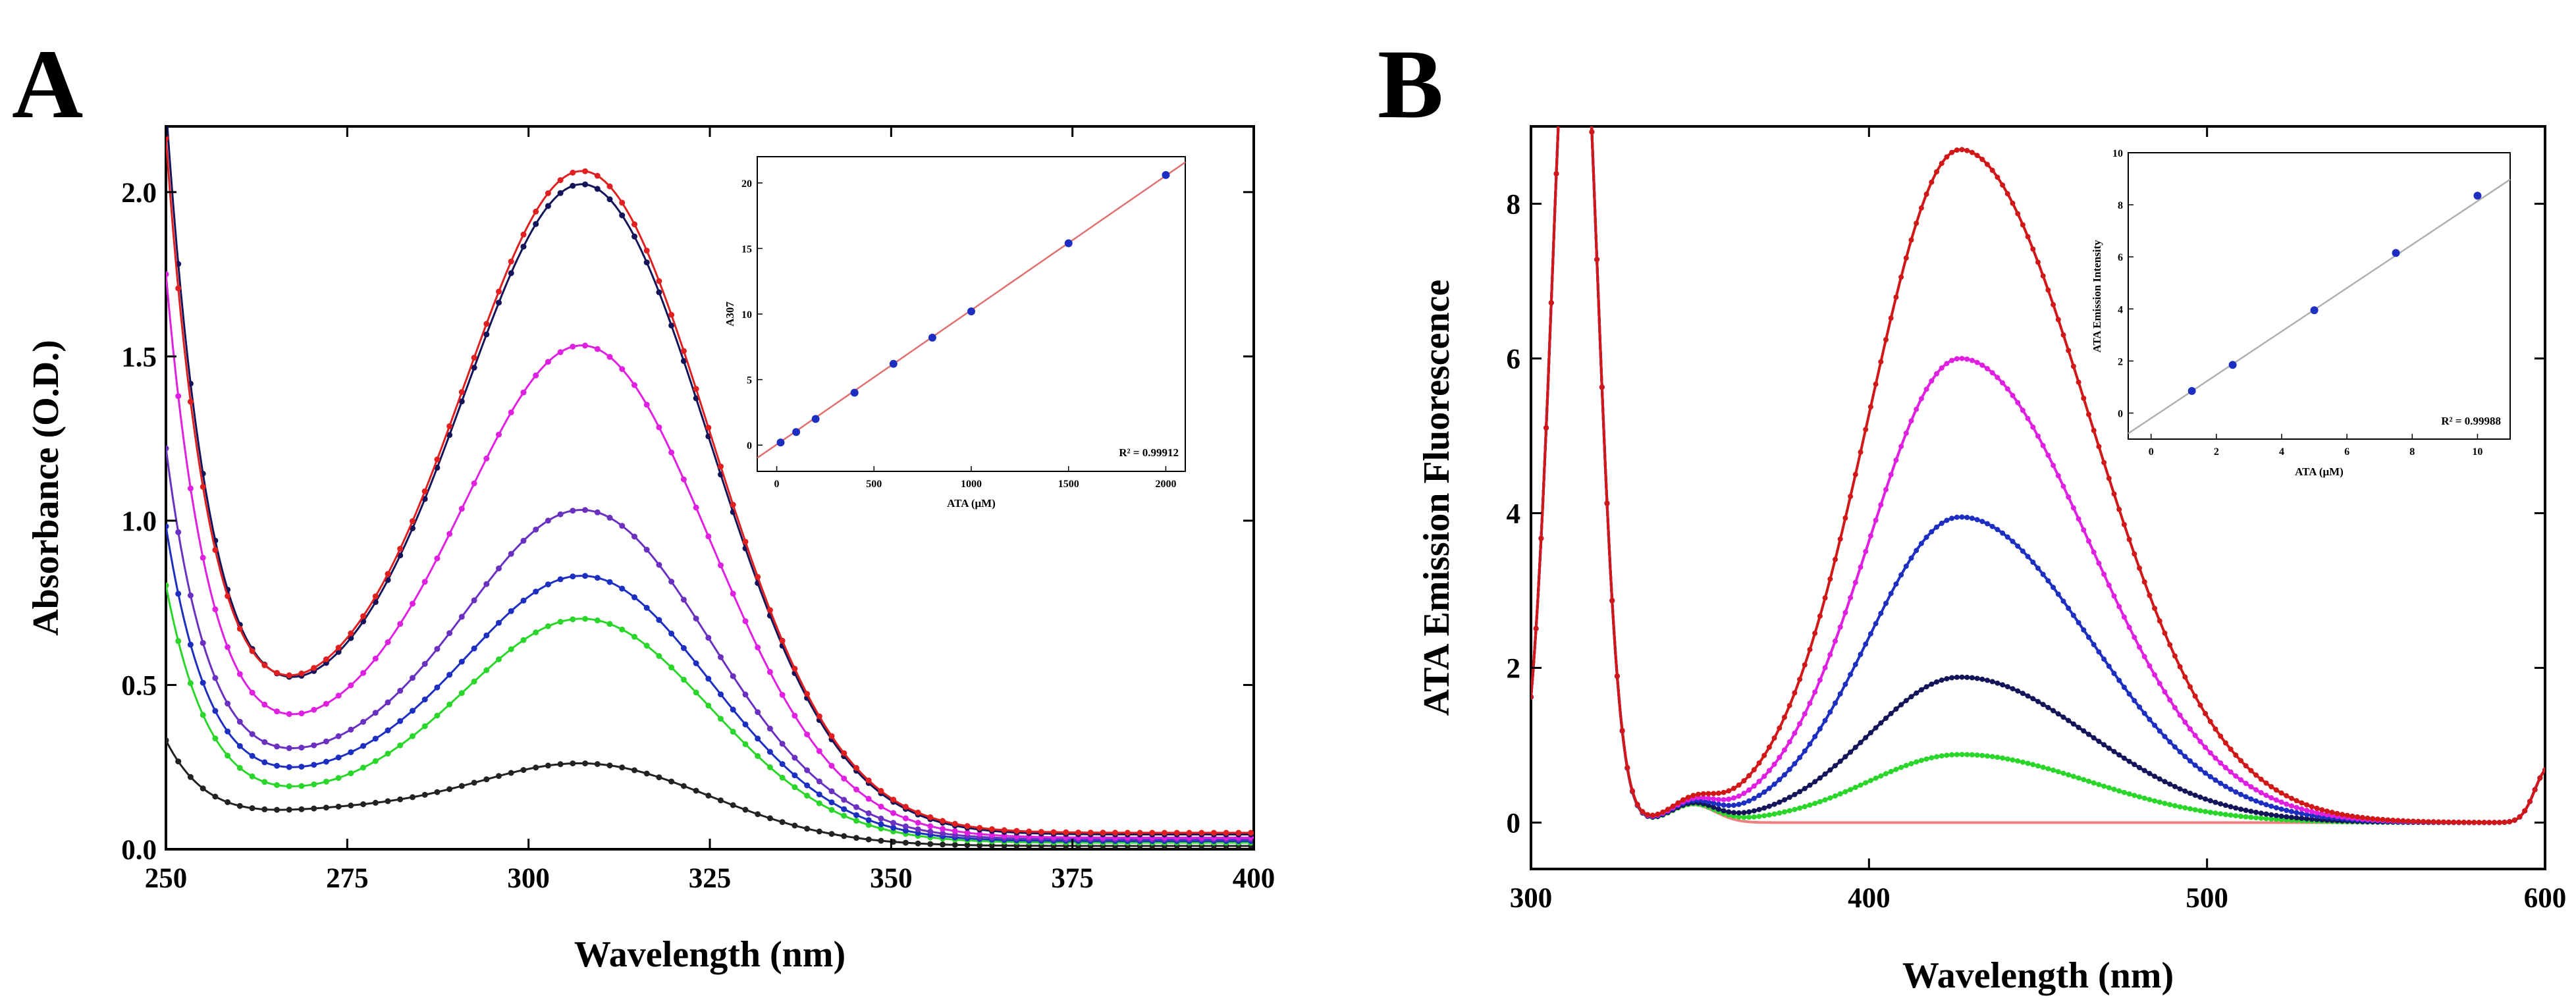 The height and width of the screenshot is (1000, 2576). I want to click on panel-a-x-tick-label: 375, so click(1072, 878).